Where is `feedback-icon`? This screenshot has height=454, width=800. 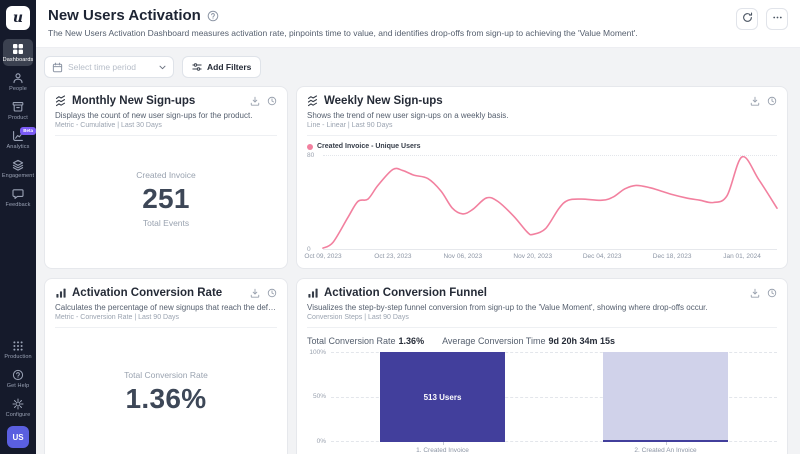 feedback-icon is located at coordinates (18, 194).